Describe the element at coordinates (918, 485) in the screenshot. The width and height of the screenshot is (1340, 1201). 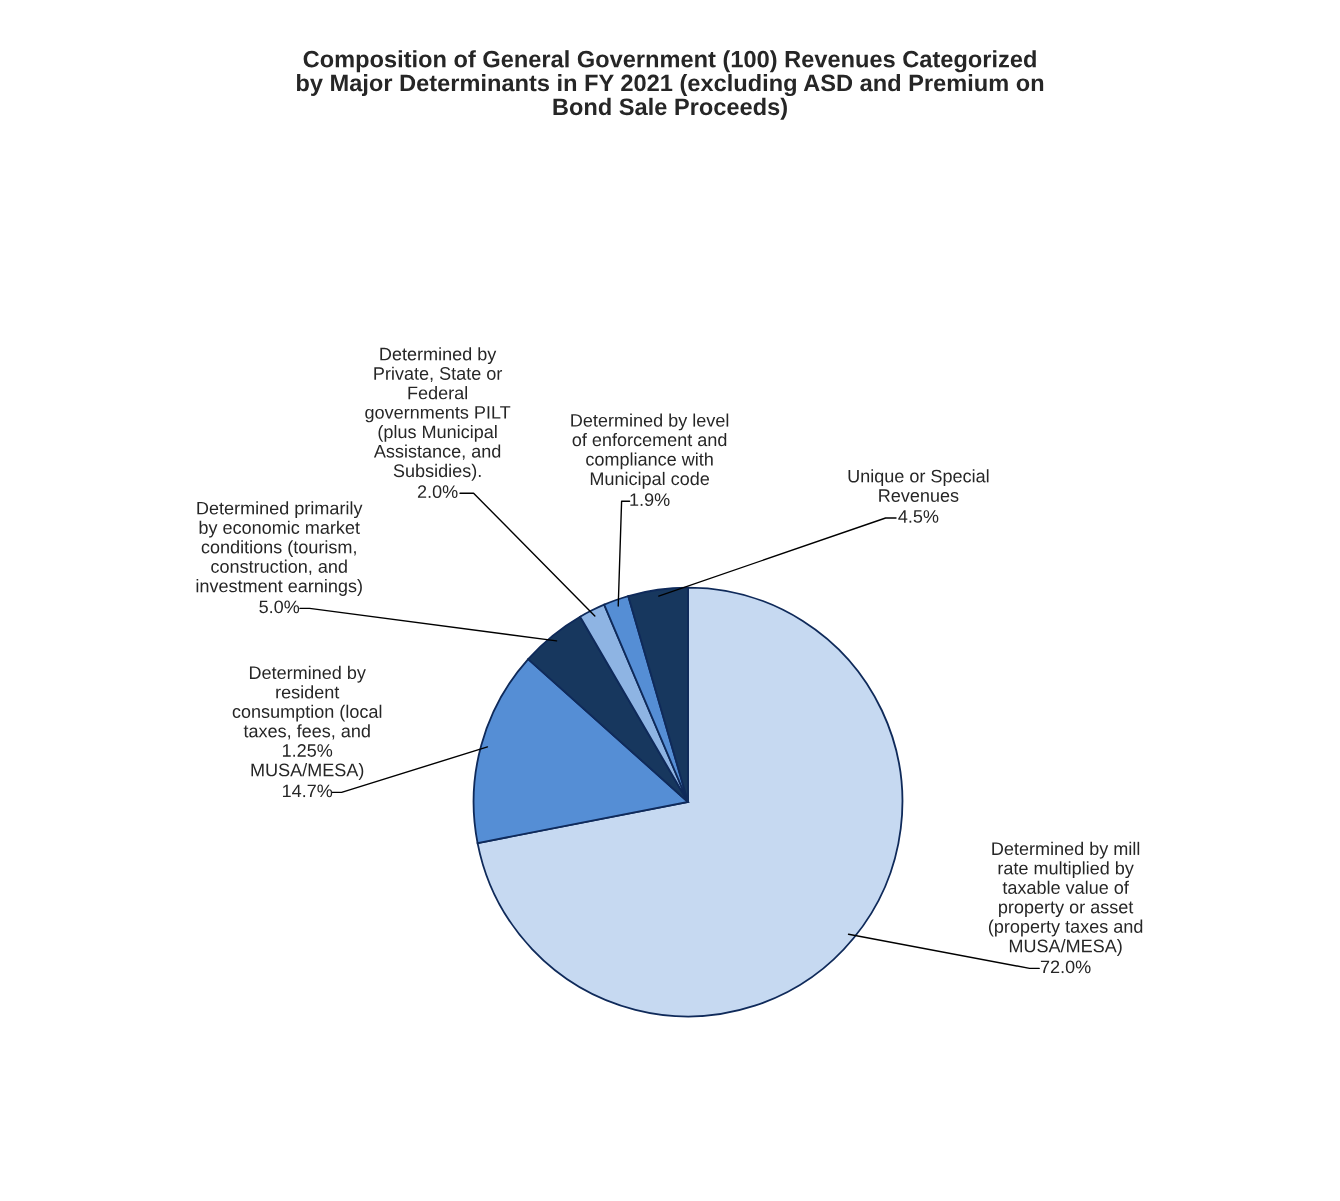
I see `slice-label: Unique or Special Revenues` at that location.